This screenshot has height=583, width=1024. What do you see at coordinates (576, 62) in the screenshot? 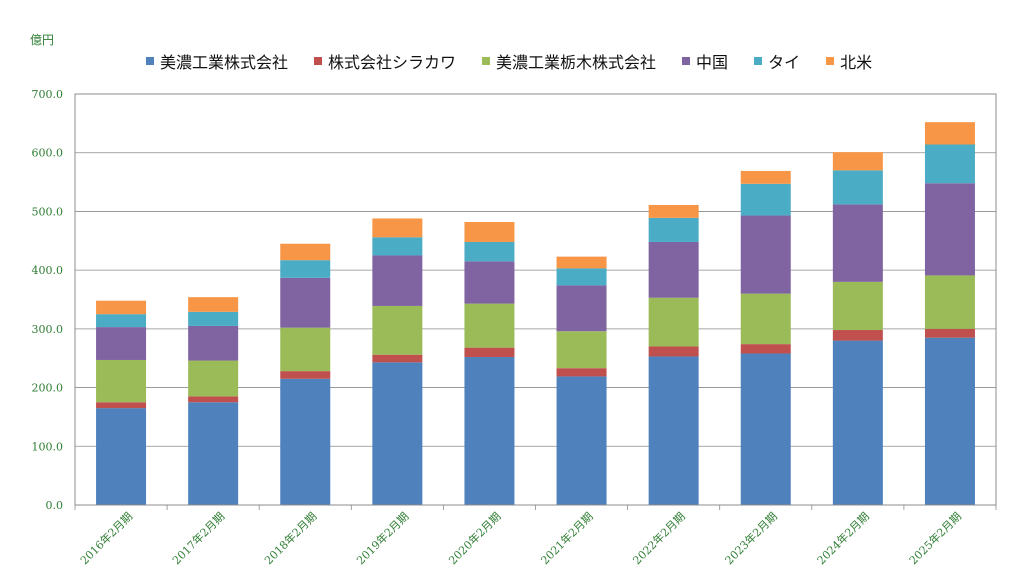
I see `legend-label: 美濃工業栃木株式会社` at bounding box center [576, 62].